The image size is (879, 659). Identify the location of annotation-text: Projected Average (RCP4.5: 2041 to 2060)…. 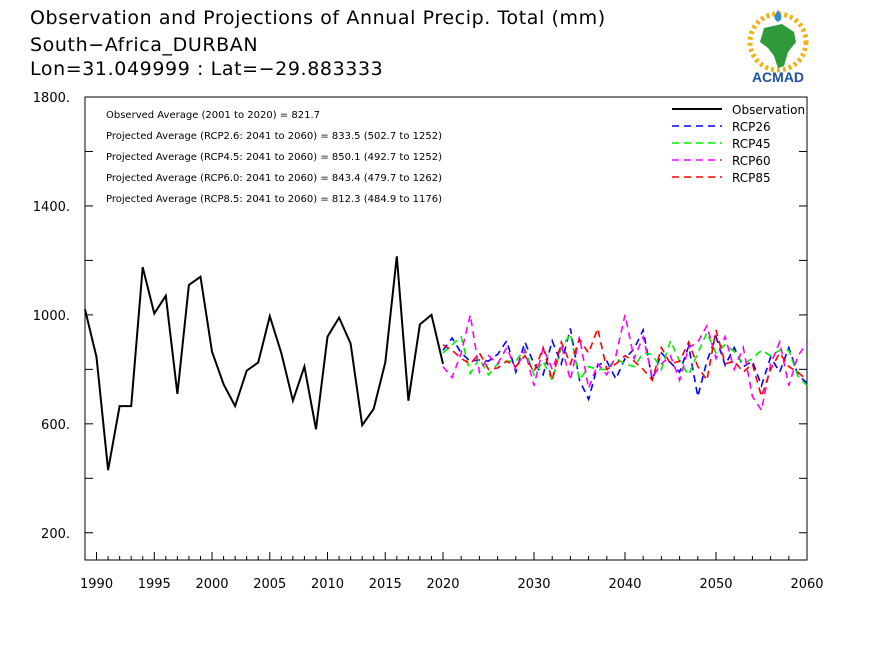
(274, 157).